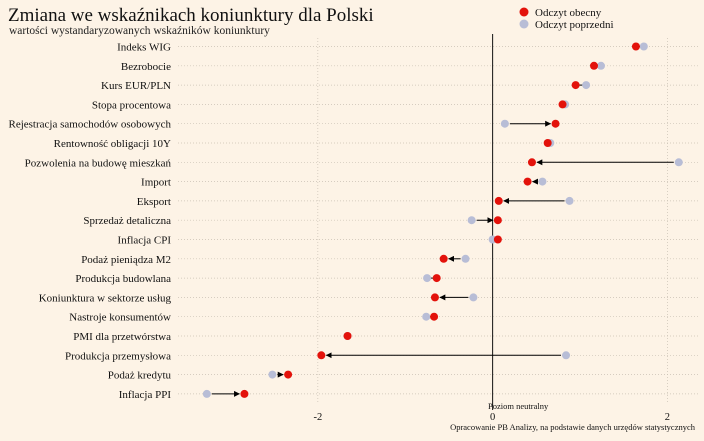  What do you see at coordinates (140, 376) in the screenshot?
I see `category-label: Podaż kredytu` at bounding box center [140, 376].